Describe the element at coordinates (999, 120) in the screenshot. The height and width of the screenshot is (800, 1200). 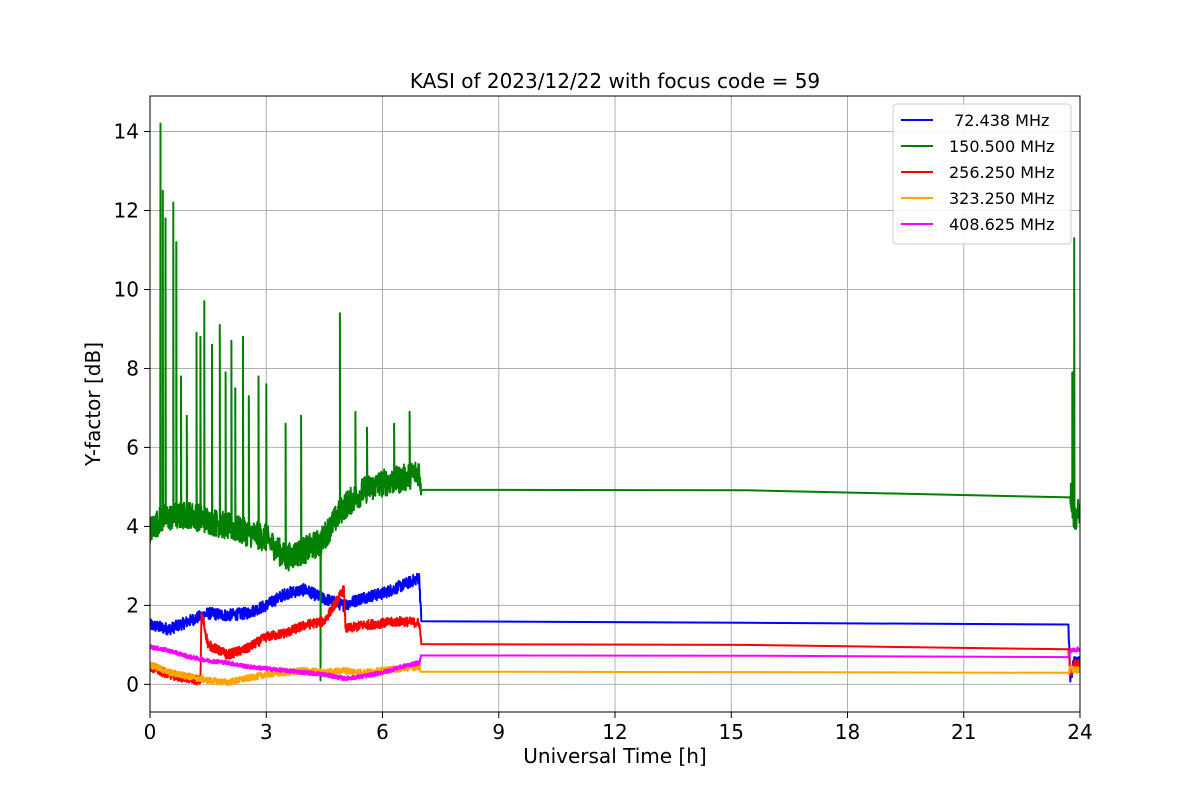
I see `legend-label: 72.438 MHz` at that location.